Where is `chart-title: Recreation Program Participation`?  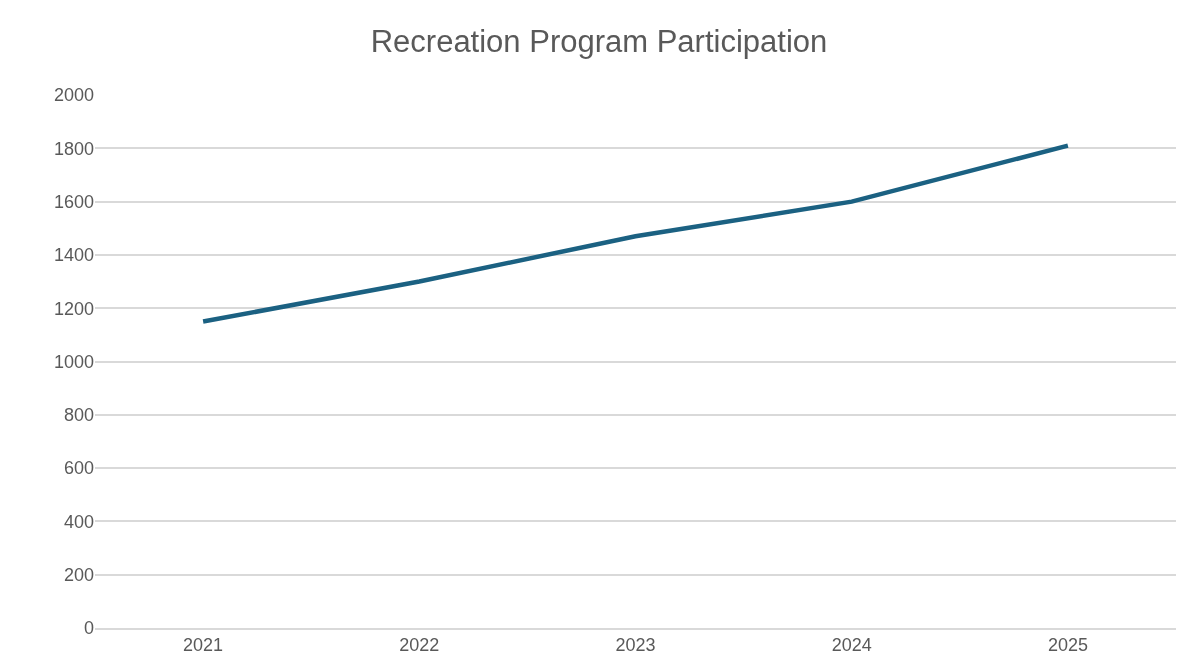 chart-title: Recreation Program Participation is located at coordinates (599, 41).